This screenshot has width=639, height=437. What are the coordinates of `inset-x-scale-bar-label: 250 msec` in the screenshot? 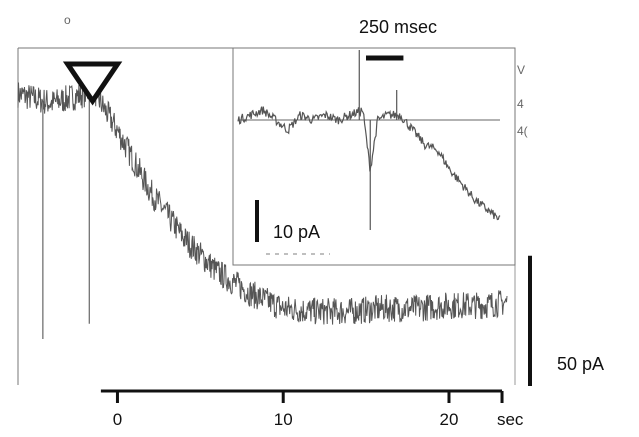 It's located at (398, 27).